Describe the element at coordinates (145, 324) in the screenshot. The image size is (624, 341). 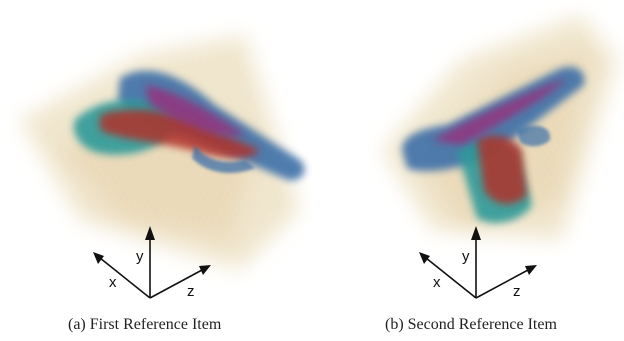
I see `figure-caption-a: (a) First Reference Item` at that location.